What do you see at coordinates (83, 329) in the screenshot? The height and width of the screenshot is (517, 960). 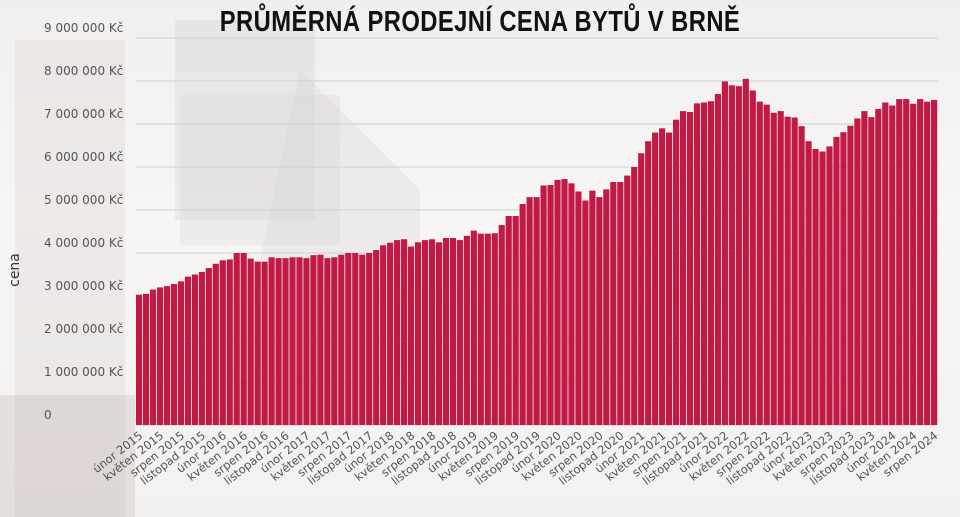 I see `y-tick-label: 2 000 000 Kč` at bounding box center [83, 329].